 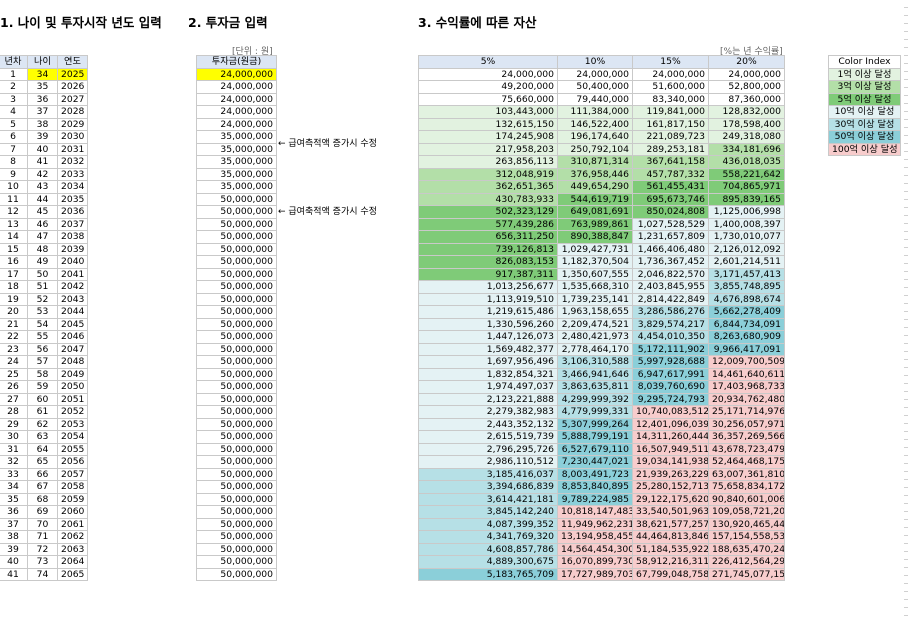 I want to click on rate-20-cell: 25,171,714,976, so click(x=746, y=412).